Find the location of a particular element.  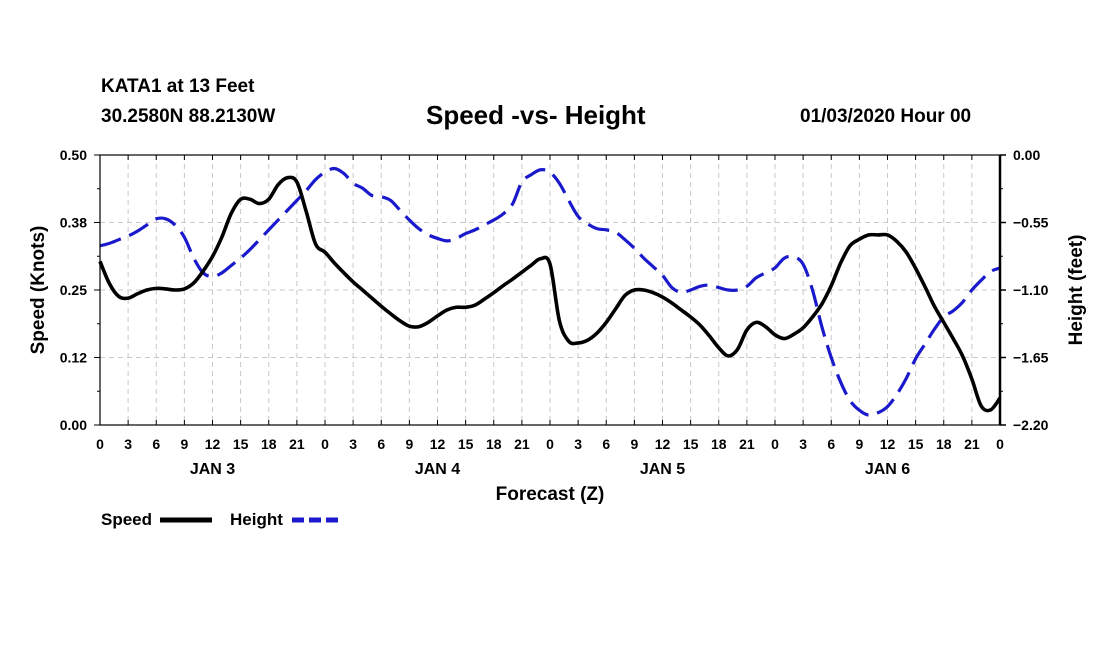

legend: Speed Height is located at coordinates (221, 519).